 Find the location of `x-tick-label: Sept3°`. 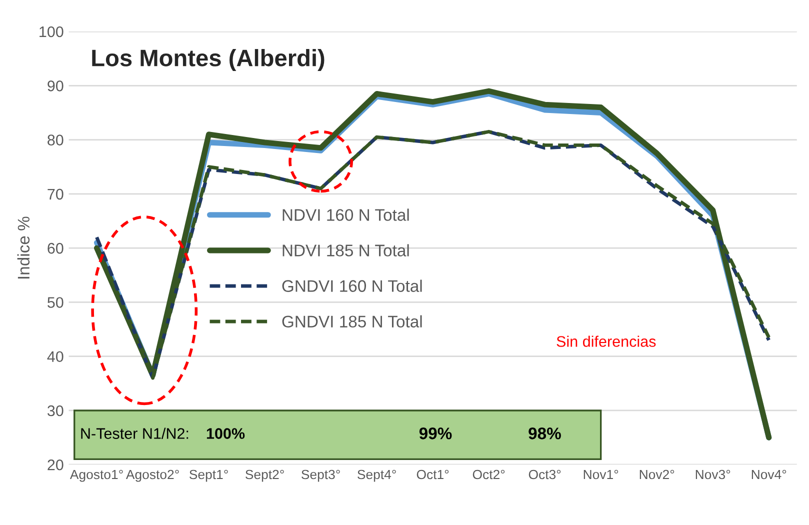

x-tick-label: Sept3° is located at coordinates (321, 476).